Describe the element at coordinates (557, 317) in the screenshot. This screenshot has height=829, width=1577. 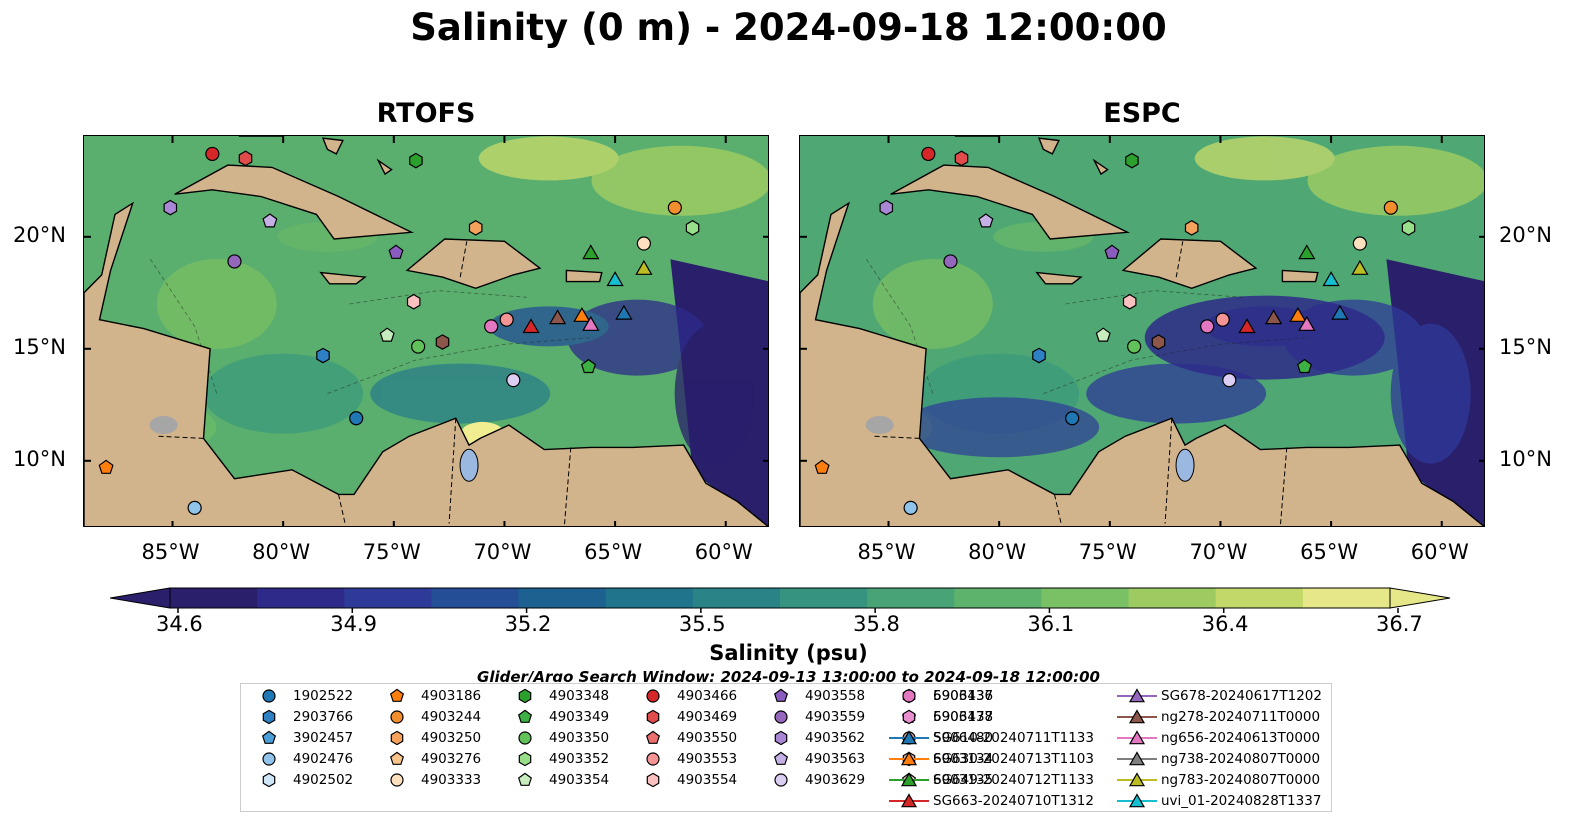
I see `marker-ng278-20240711T0000` at that location.